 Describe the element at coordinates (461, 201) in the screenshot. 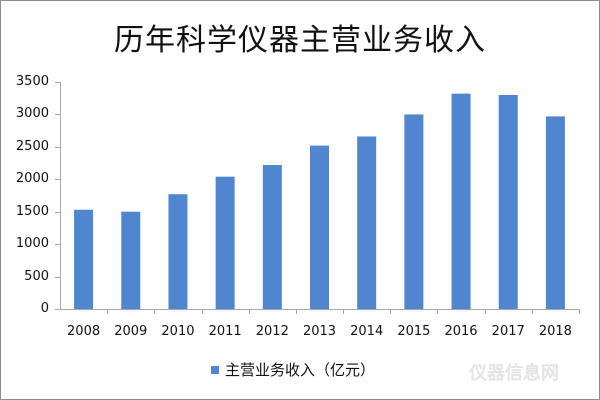

I see `bar-2016` at that location.